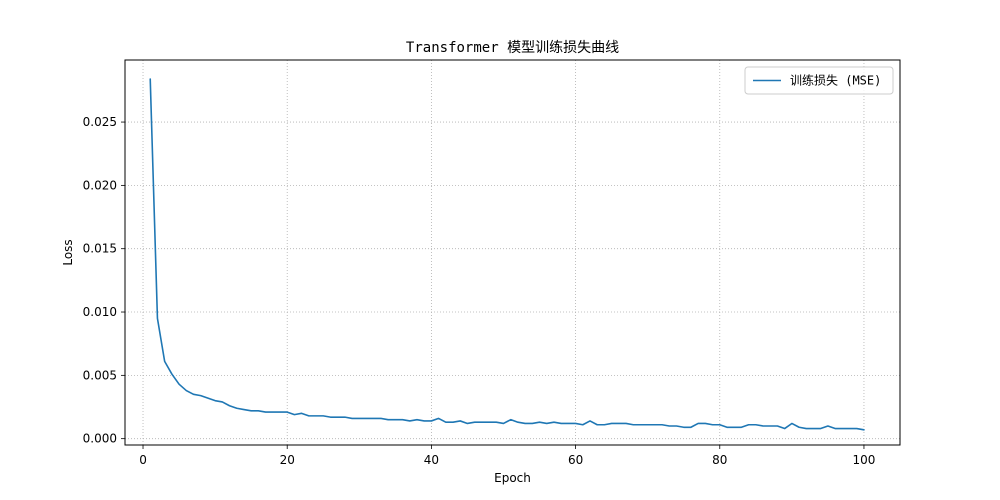  Describe the element at coordinates (100, 122) in the screenshot. I see `y-tick-label: 0.025` at that location.